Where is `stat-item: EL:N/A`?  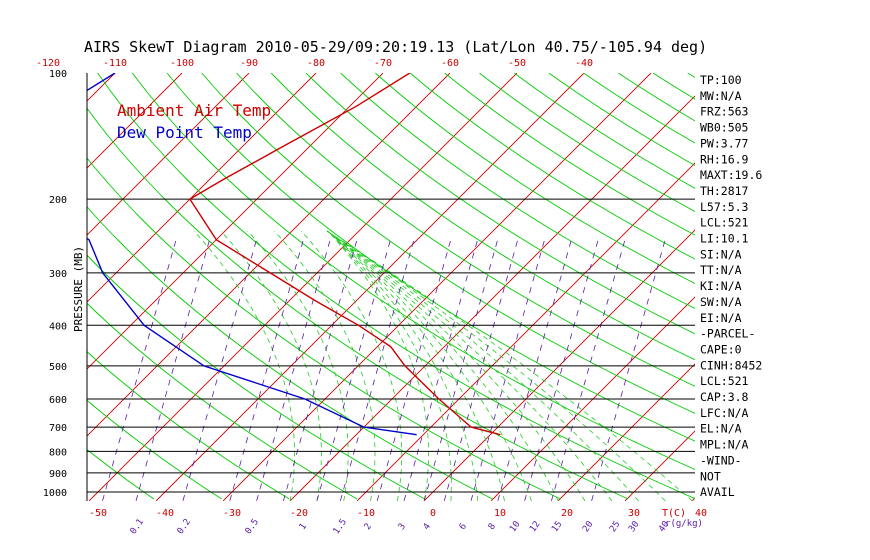 stat-item: EL:N/A is located at coordinates (721, 429).